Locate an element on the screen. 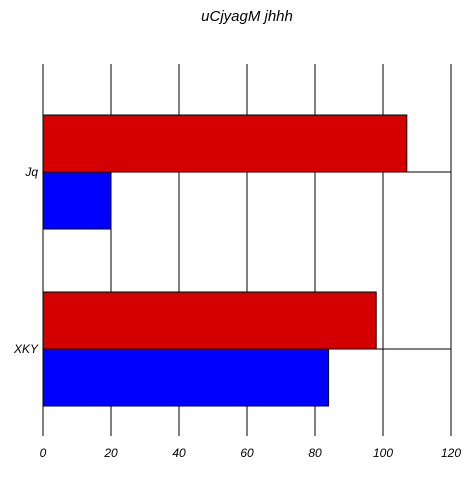 The height and width of the screenshot is (477, 472). x-tick-label: 0 is located at coordinates (43, 453).